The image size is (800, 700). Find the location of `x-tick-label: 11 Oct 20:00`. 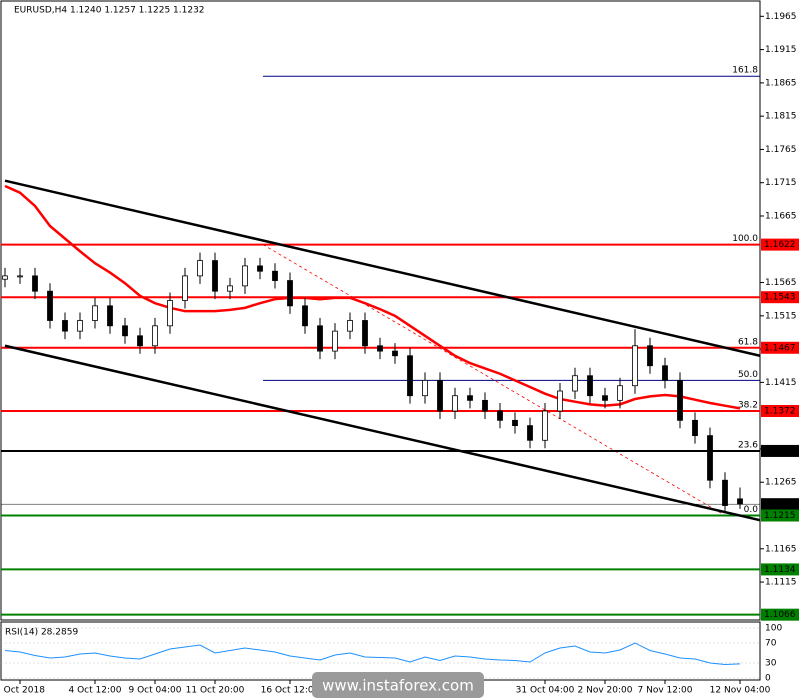

x-tick-label: 11 Oct 20:00 is located at coordinates (215, 691).